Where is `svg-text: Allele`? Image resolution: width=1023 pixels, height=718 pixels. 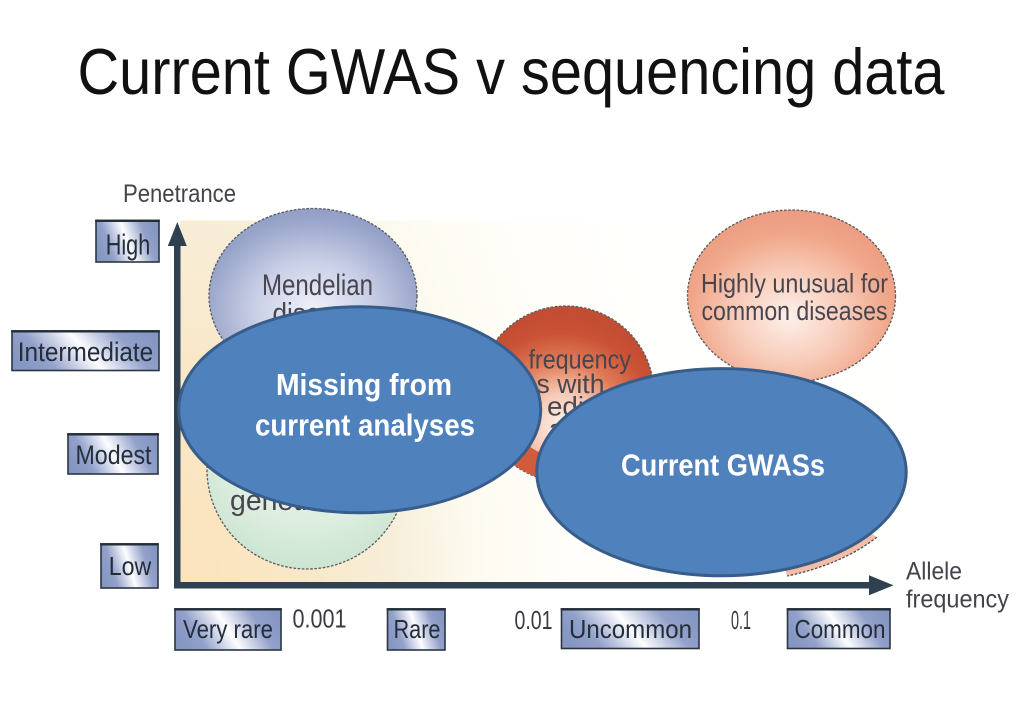
svg-text: Allele is located at coordinates (934, 572).